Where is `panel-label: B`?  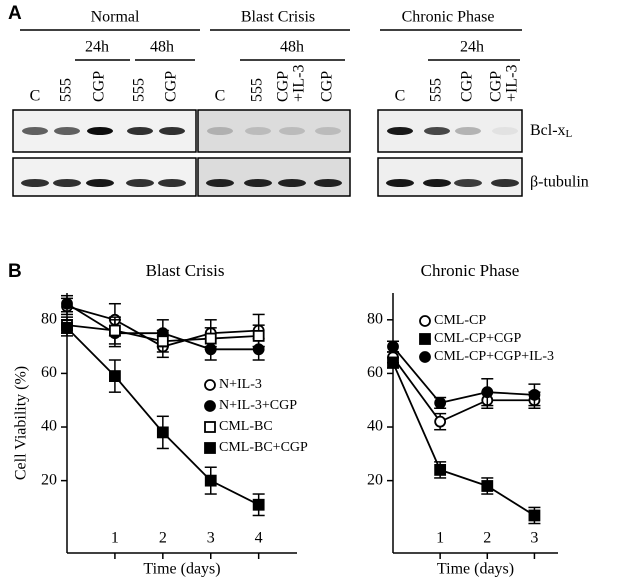
panel-label: B is located at coordinates (15, 271).